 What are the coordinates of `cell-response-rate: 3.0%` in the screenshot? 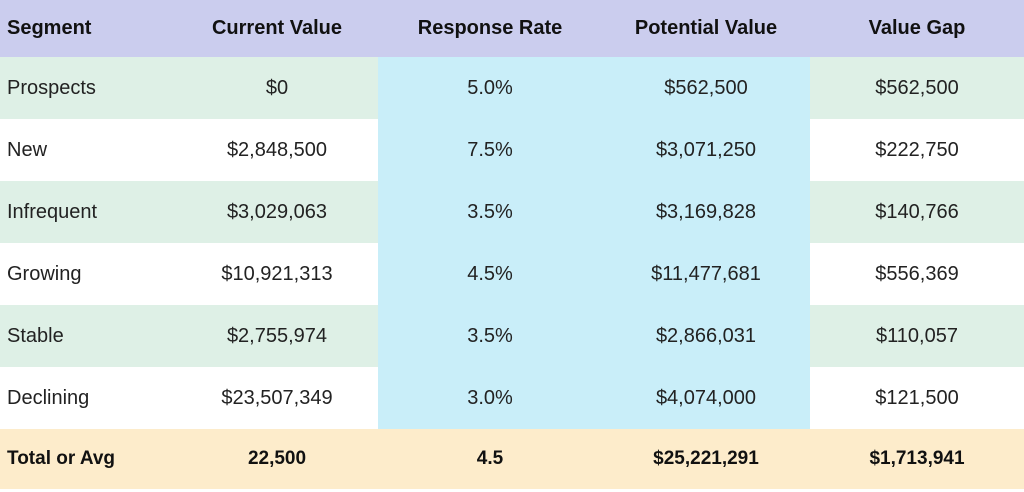 It's located at (490, 398).